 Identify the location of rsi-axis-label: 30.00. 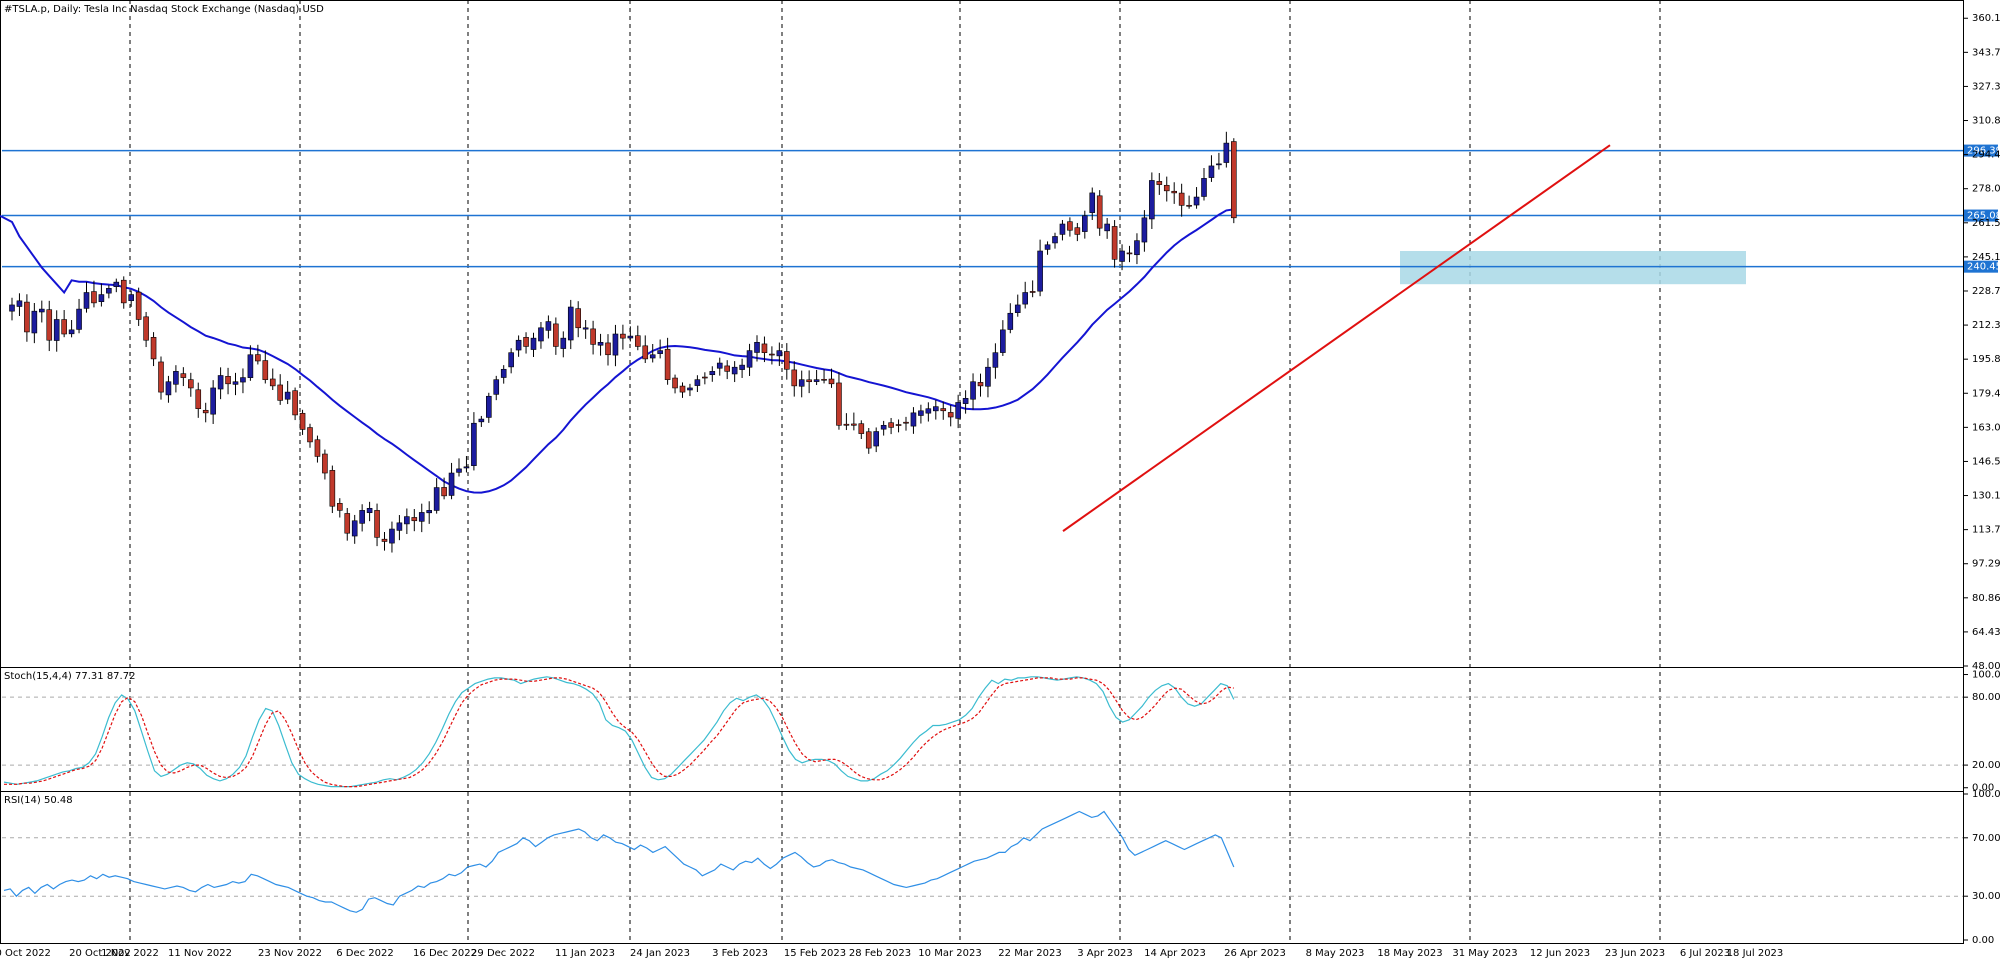
(1986, 896).